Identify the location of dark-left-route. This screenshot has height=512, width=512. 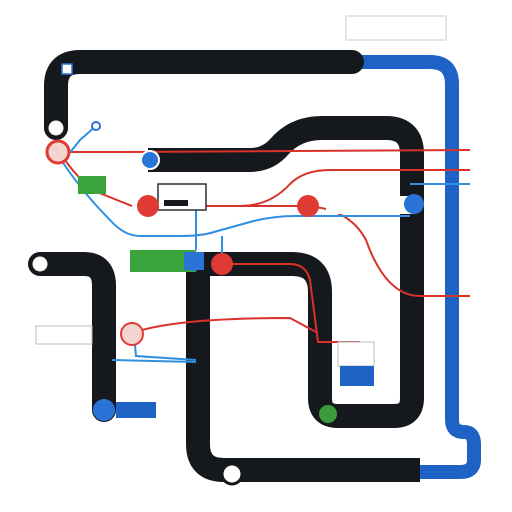
(72, 337).